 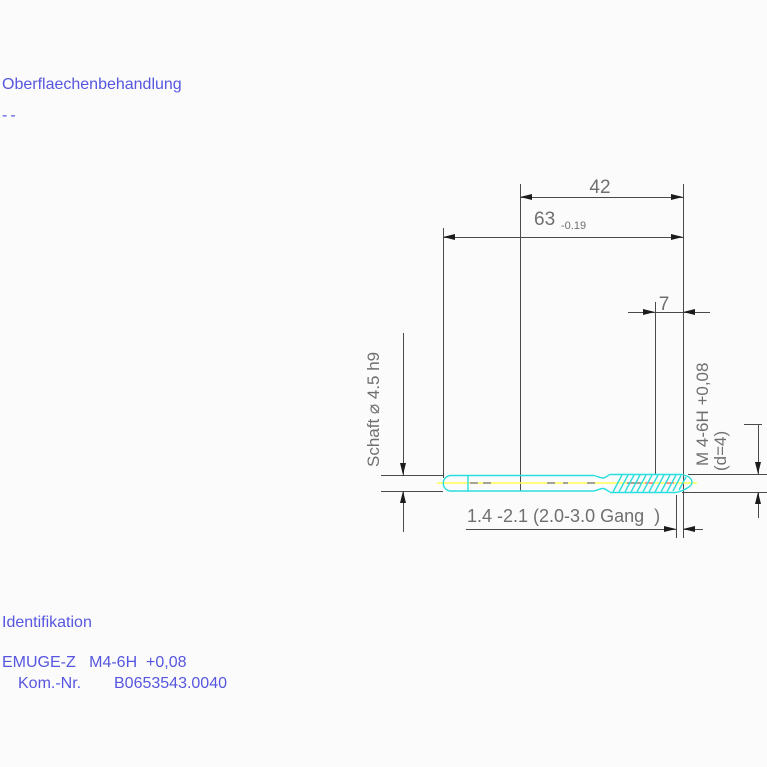 What do you see at coordinates (50, 683) in the screenshot?
I see `kom-nr-label: Kom.-Nr.` at bounding box center [50, 683].